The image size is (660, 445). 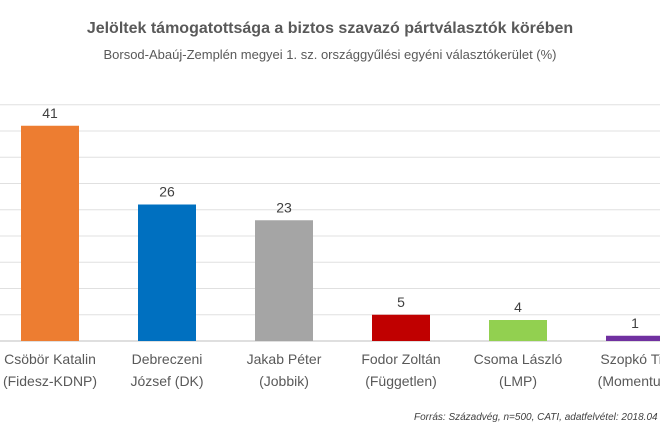 I want to click on category-tick-label: (LMP), so click(x=518, y=381).